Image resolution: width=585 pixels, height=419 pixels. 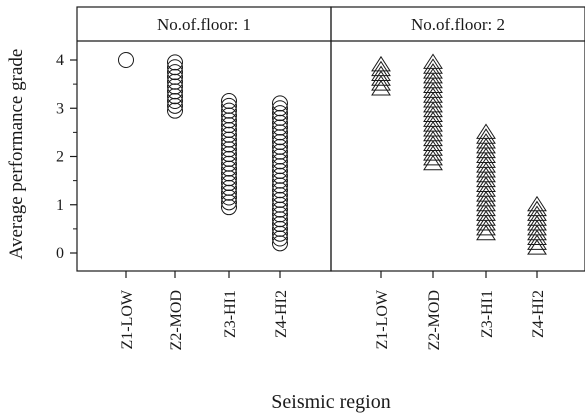 What do you see at coordinates (60, 253) in the screenshot?
I see `y-tick-label: 0` at bounding box center [60, 253].